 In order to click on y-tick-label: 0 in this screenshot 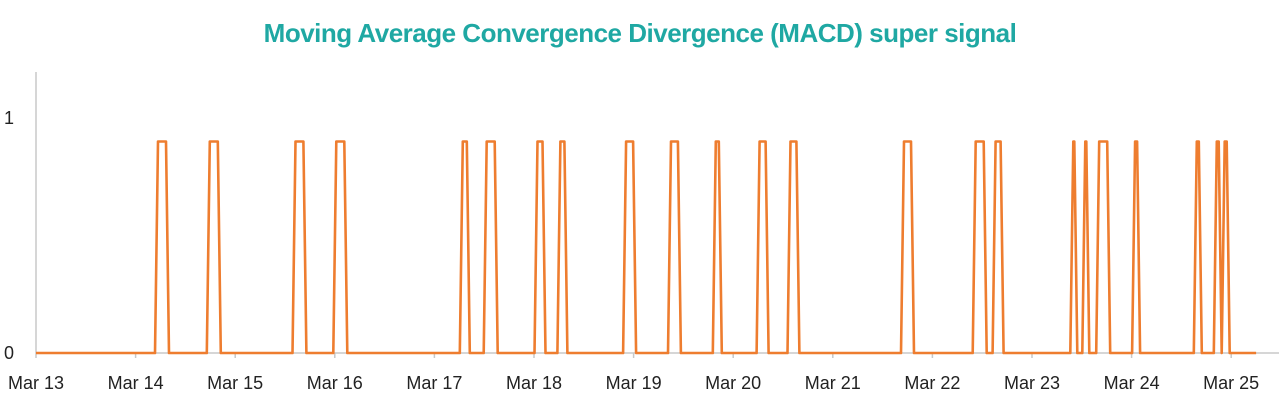, I will do `click(9, 353)`.